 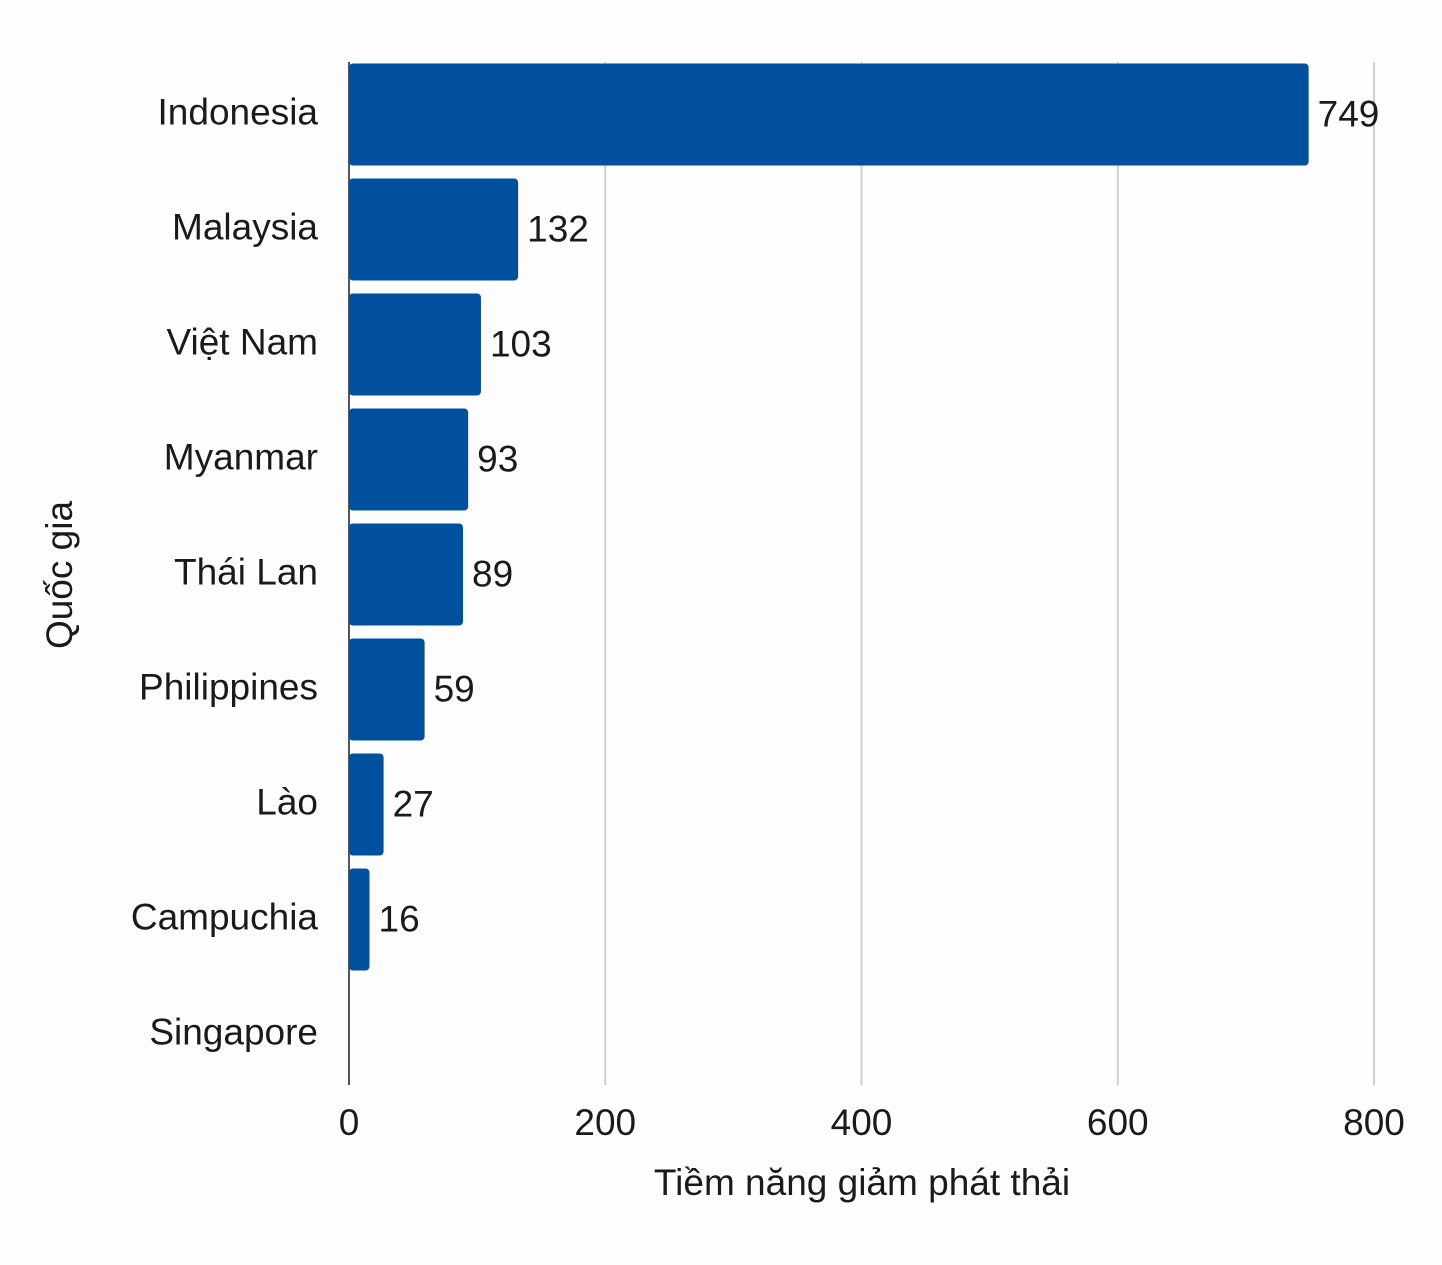 What do you see at coordinates (492, 573) in the screenshot?
I see `data-label: 89` at bounding box center [492, 573].